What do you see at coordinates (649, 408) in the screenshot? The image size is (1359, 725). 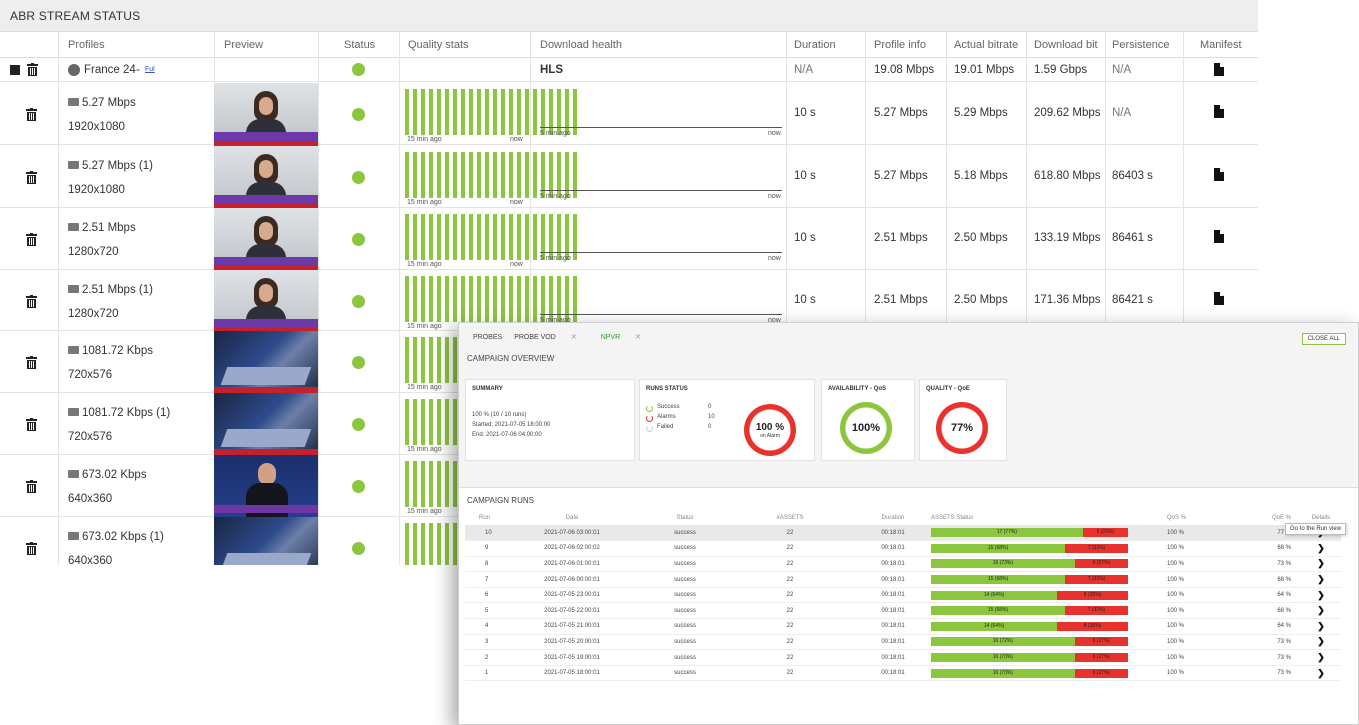 I see `success-ring-icon` at bounding box center [649, 408].